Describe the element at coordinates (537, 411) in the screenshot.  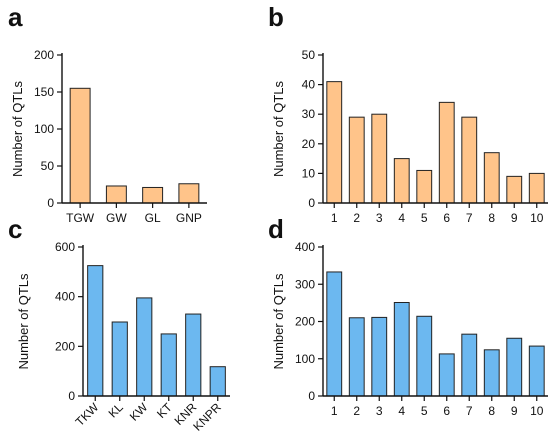
I see `x-tick-label-d-10: 10` at that location.